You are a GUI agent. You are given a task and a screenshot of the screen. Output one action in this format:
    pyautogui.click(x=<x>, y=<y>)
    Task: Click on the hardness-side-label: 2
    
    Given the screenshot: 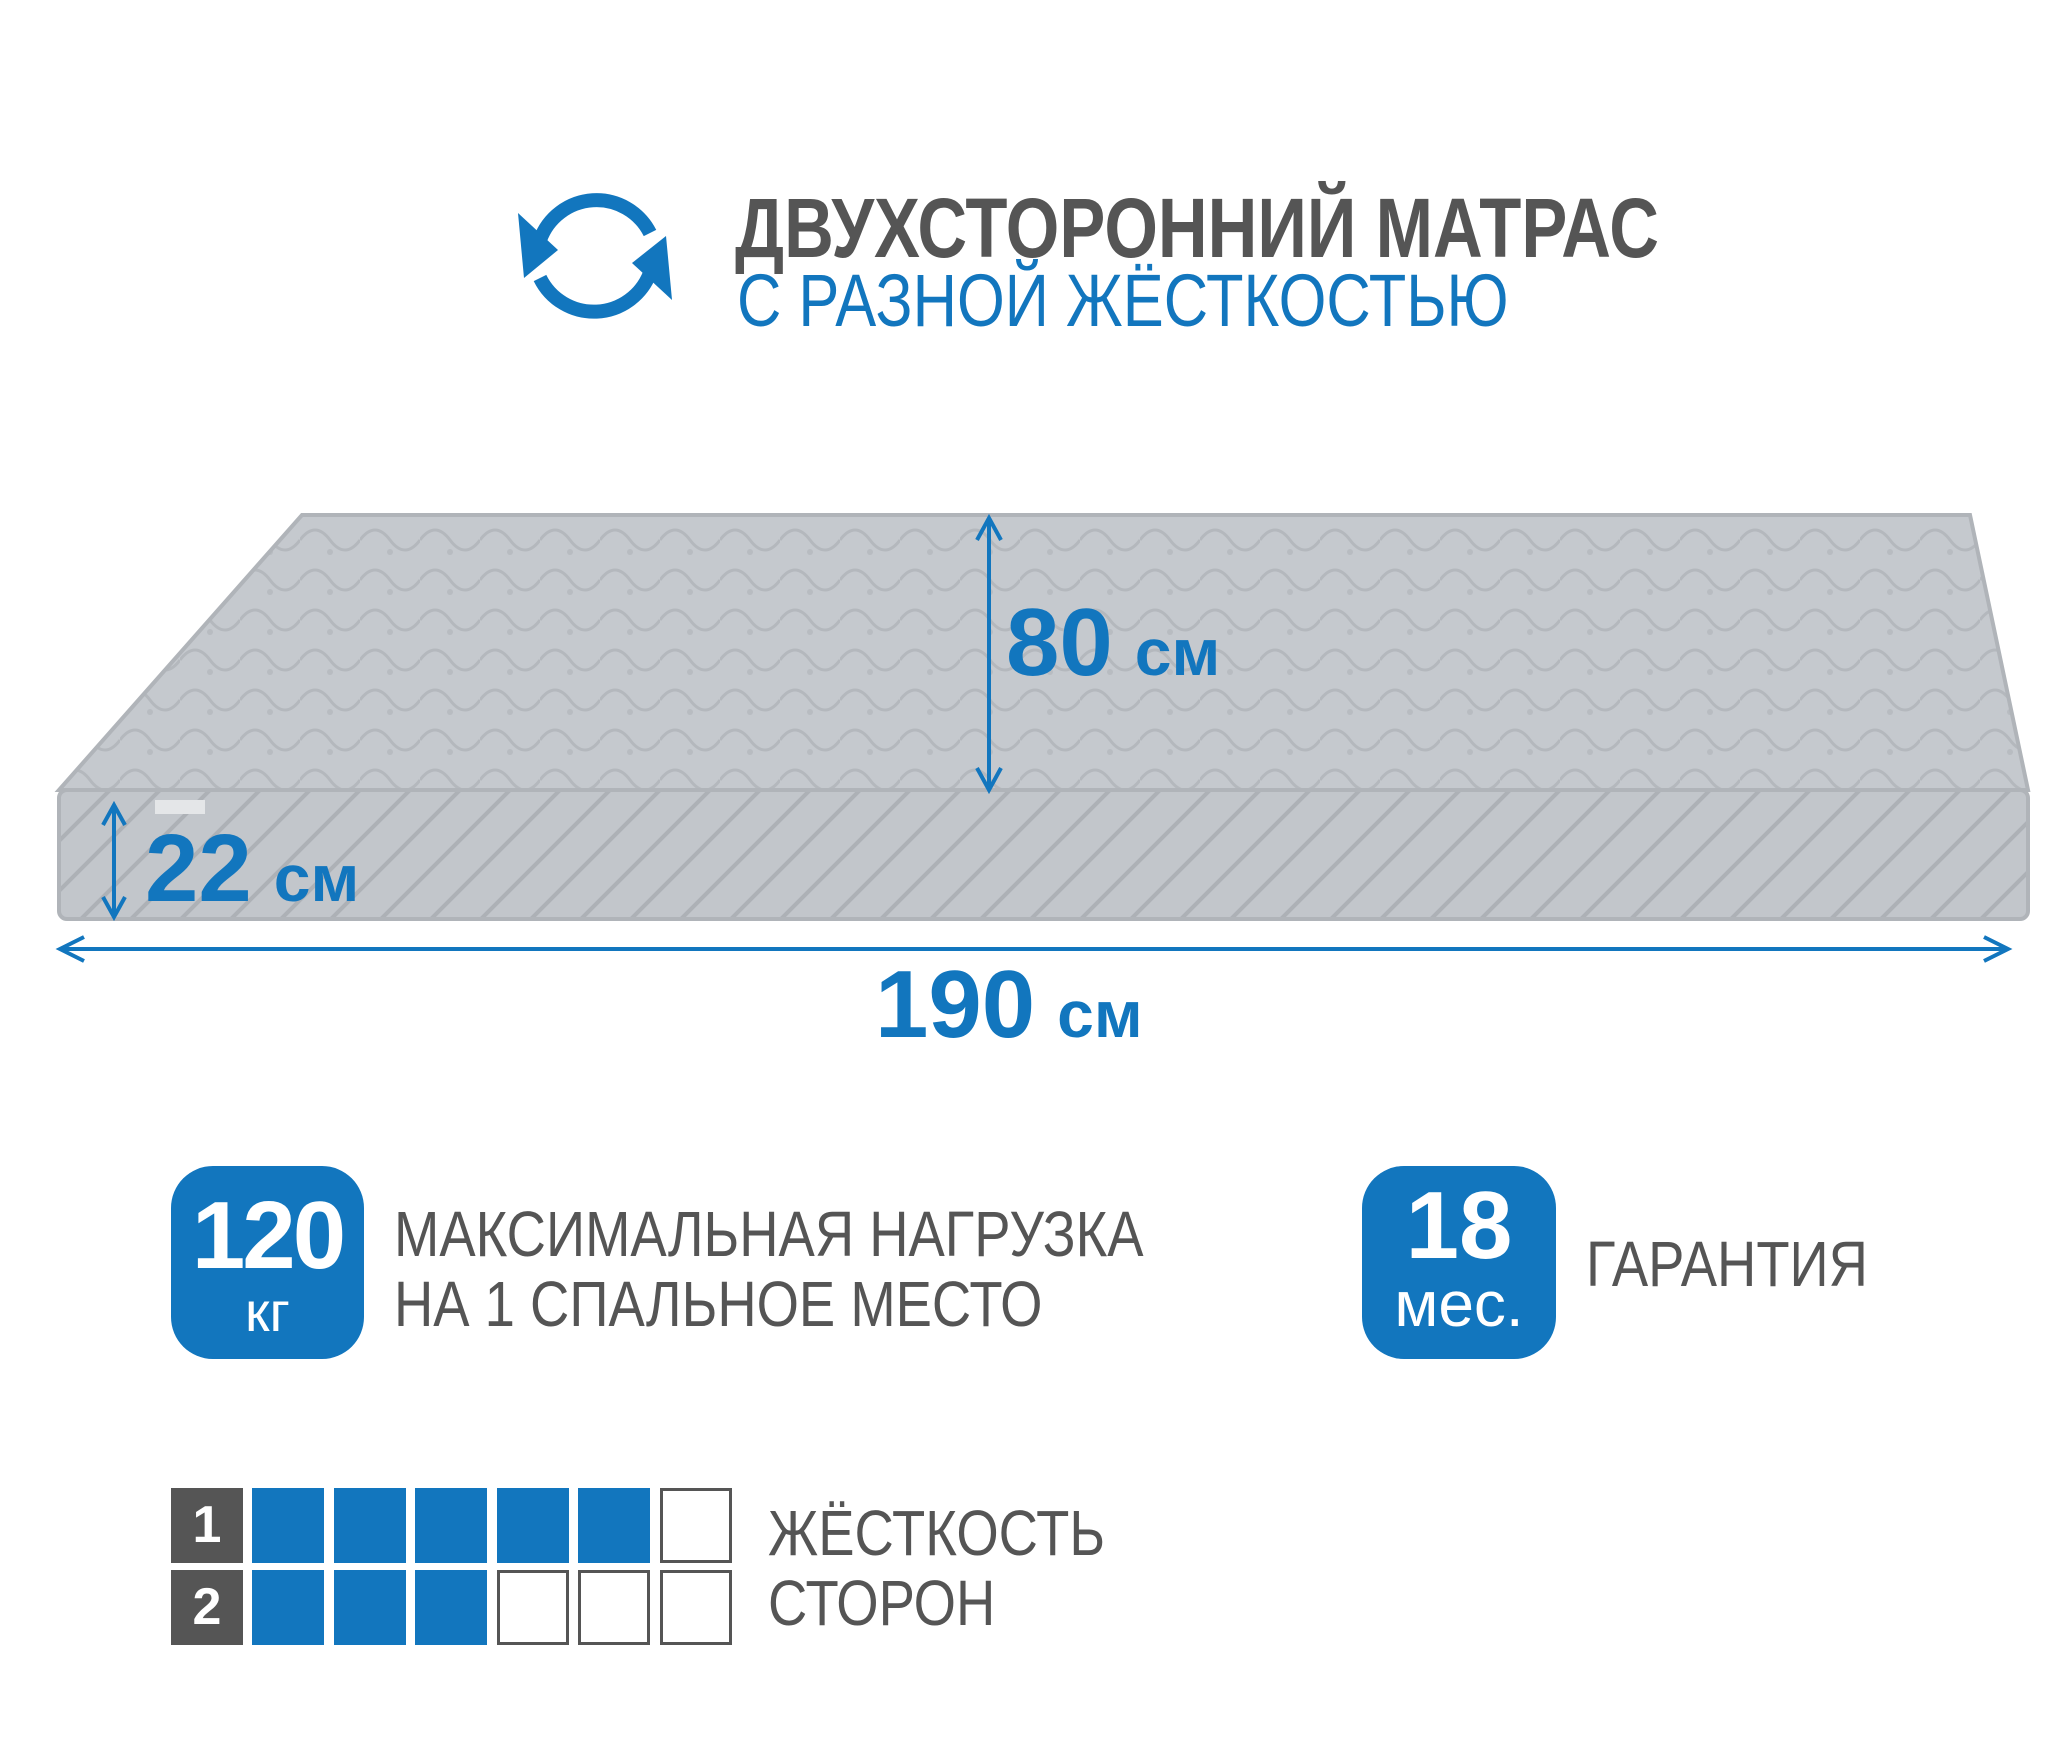 What is the action you would take?
    pyautogui.click(x=207, y=1607)
    